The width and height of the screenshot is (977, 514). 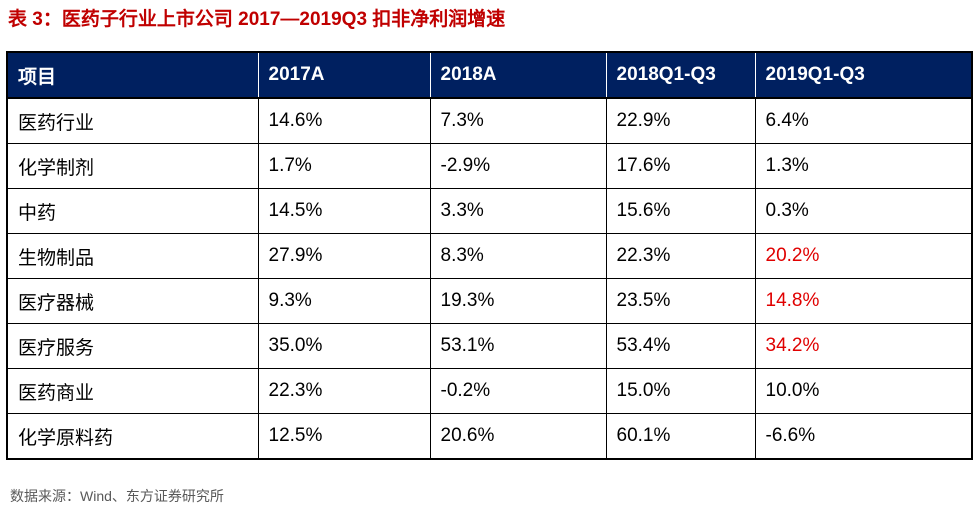 What do you see at coordinates (680, 436) in the screenshot?
I see `cell-2018q1-q3: 60.1%` at bounding box center [680, 436].